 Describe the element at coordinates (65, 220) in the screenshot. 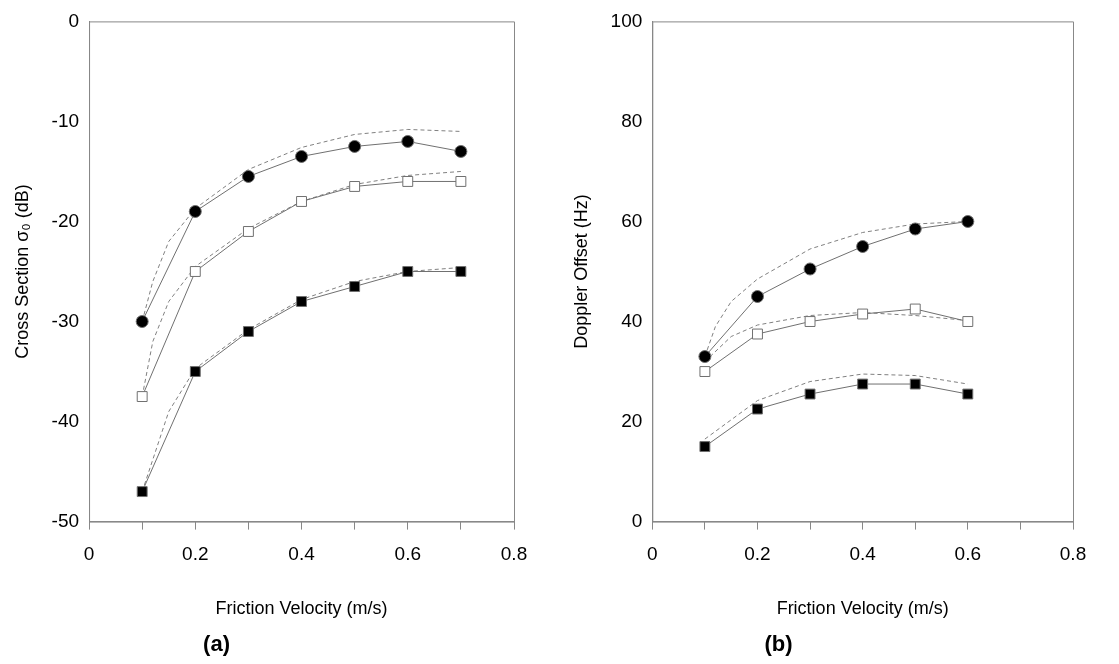

I see `y-tick-label: -20` at that location.